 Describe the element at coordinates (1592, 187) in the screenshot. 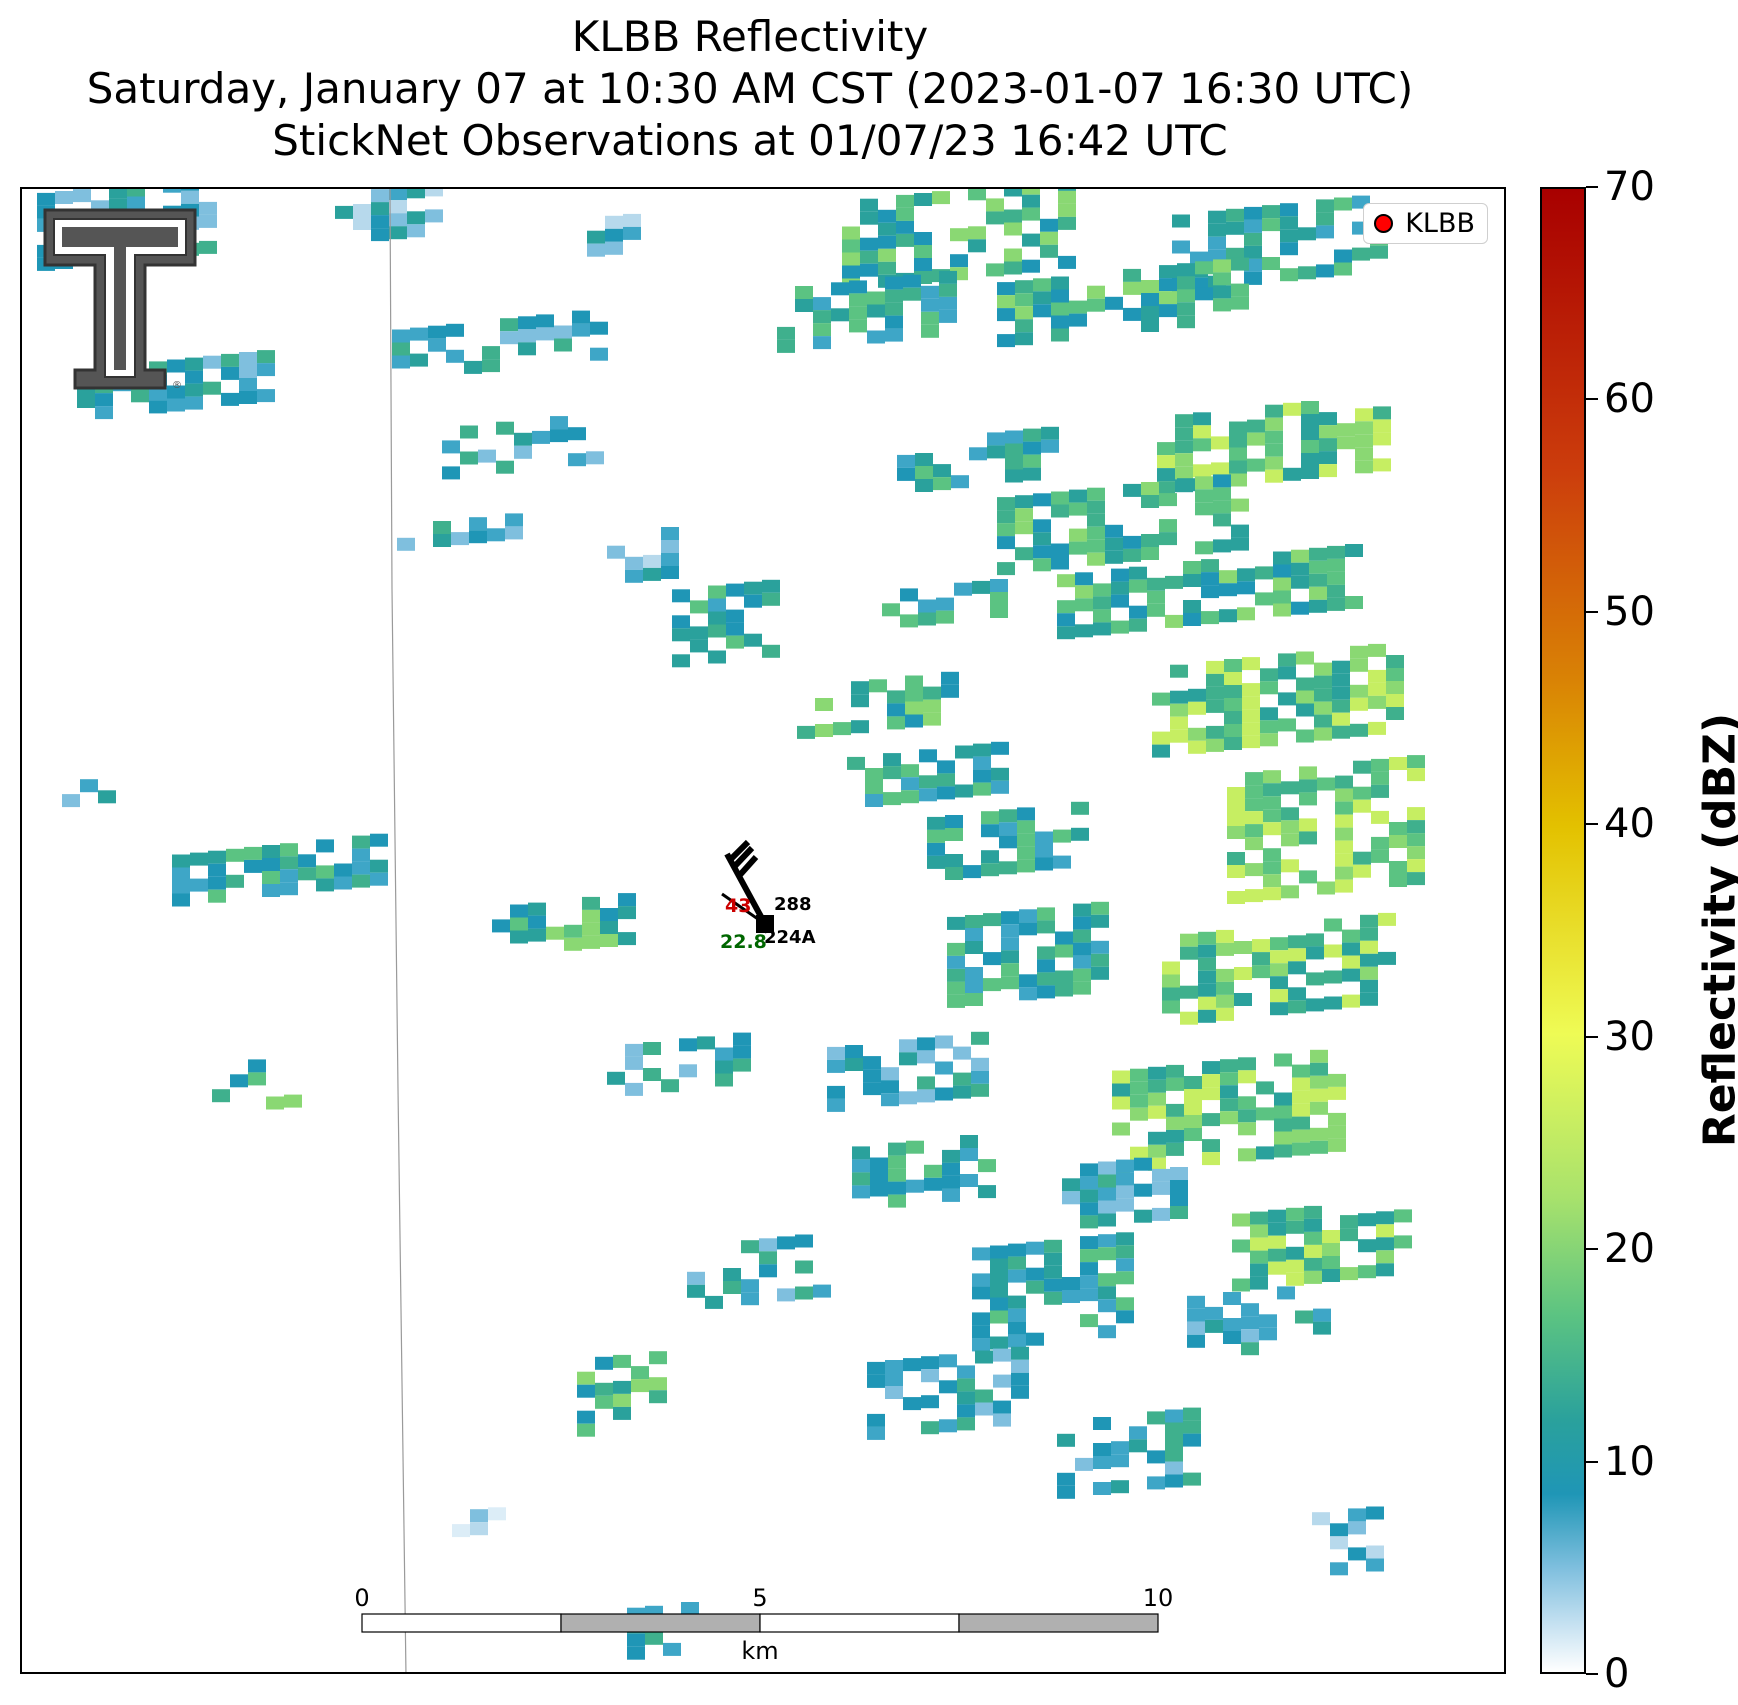

I see `colorbar-tick-mark` at that location.